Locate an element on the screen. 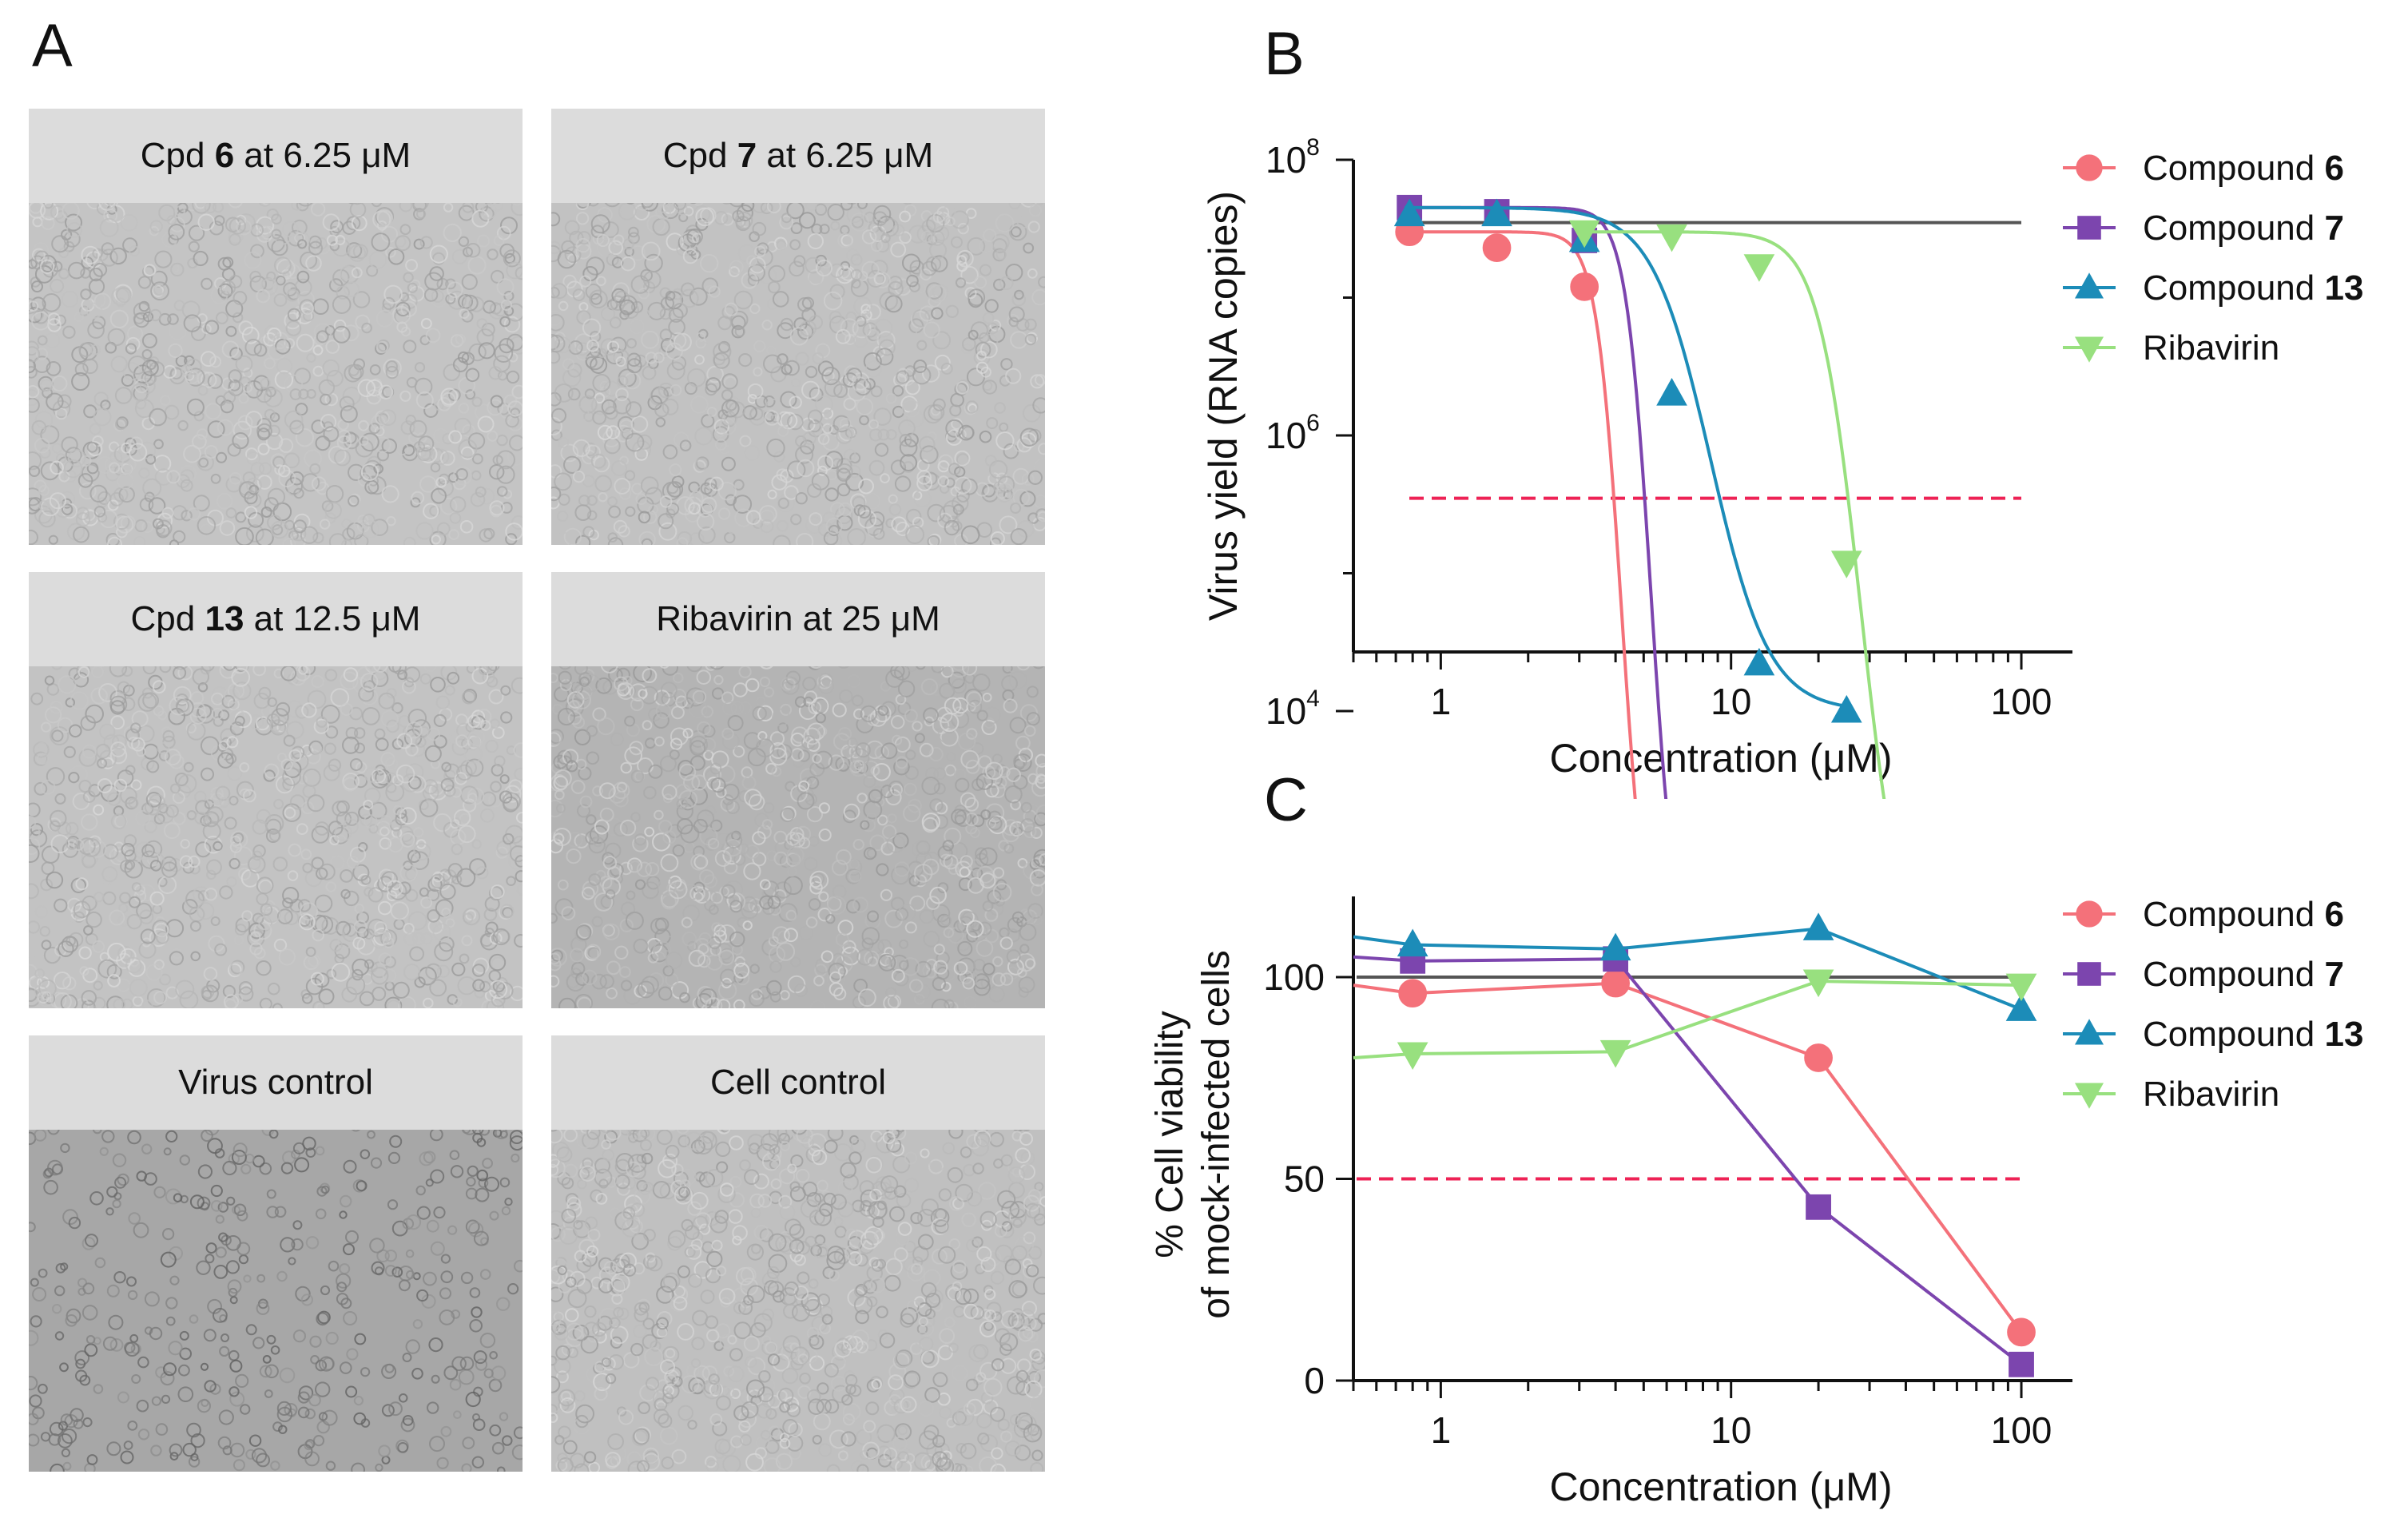 Image resolution: width=2408 pixels, height=1526 pixels. y-ticks-B: 102104106108 is located at coordinates (1310, 433).